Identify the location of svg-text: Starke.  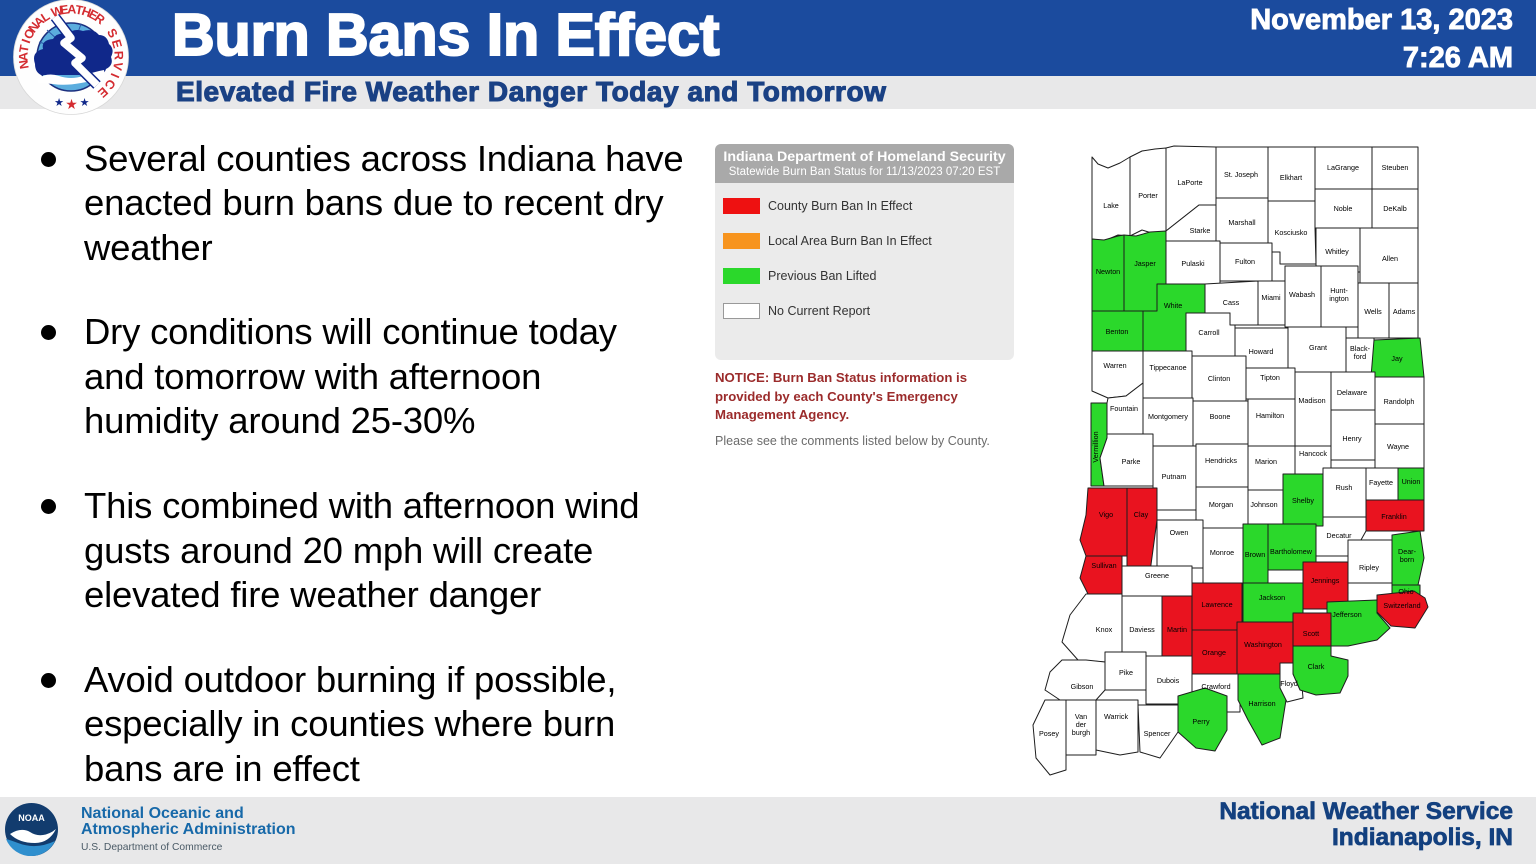
(1200, 230).